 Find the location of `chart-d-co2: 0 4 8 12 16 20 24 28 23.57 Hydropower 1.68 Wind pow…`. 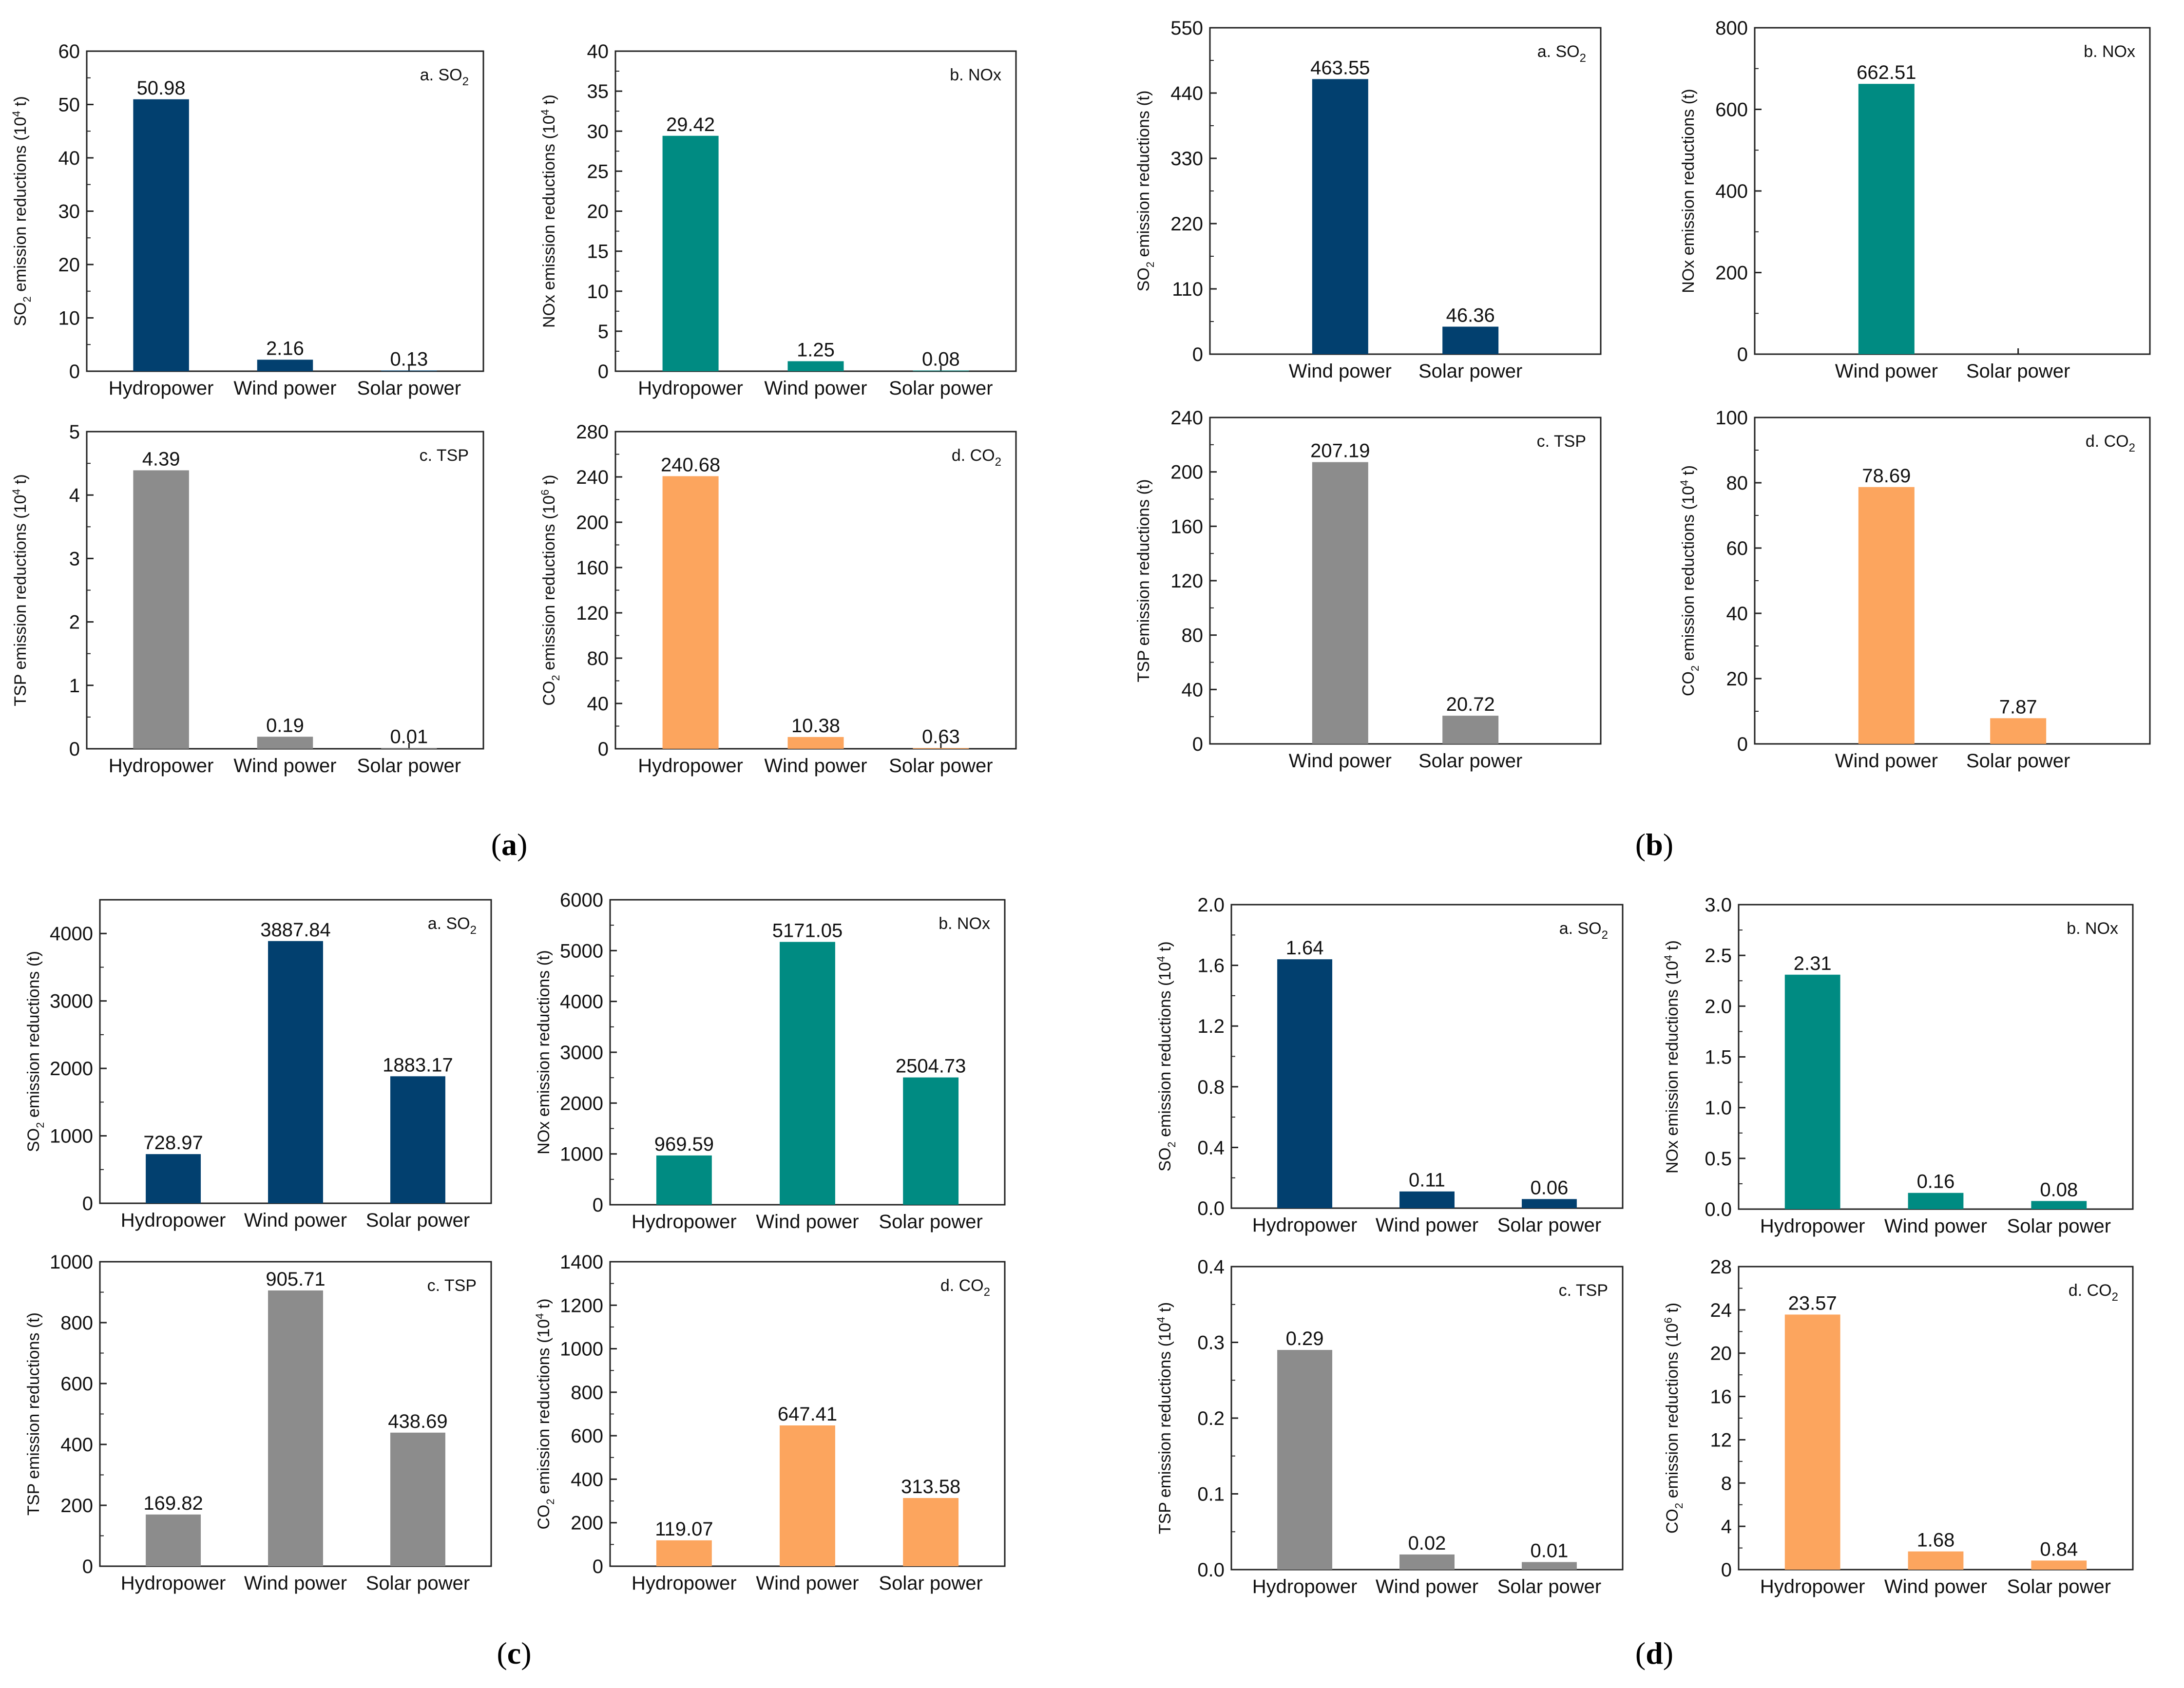

chart-d-co2: 0 4 8 12 16 20 24 28 23.57 Hydropower 1.68 Wind pow… is located at coordinates (1898, 1426).